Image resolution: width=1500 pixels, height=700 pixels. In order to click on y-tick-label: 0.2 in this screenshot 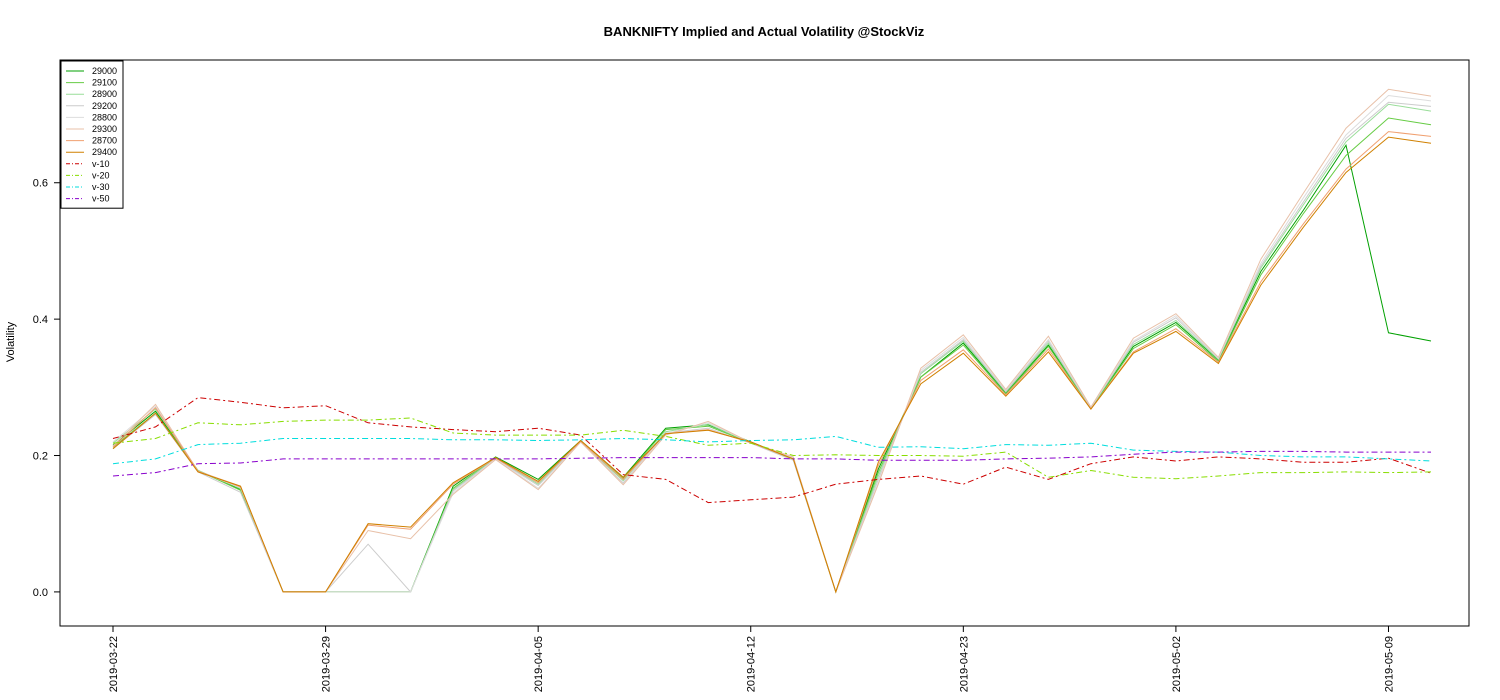, I will do `click(40, 457)`.